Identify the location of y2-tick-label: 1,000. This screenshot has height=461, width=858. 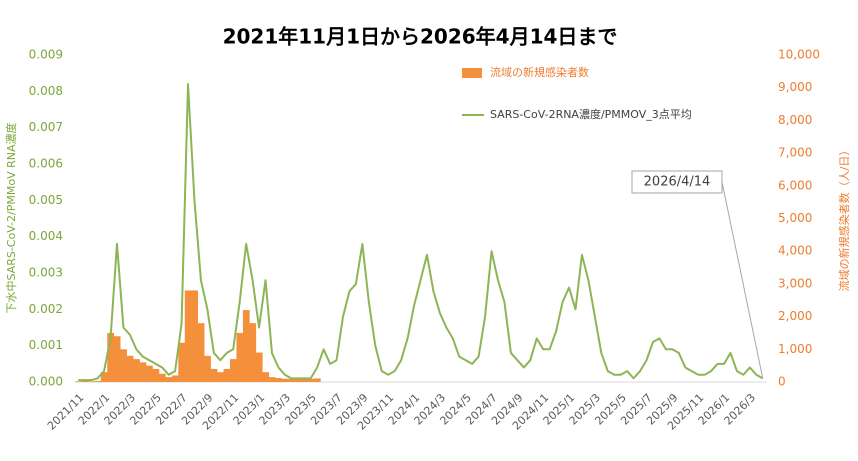
(795, 349).